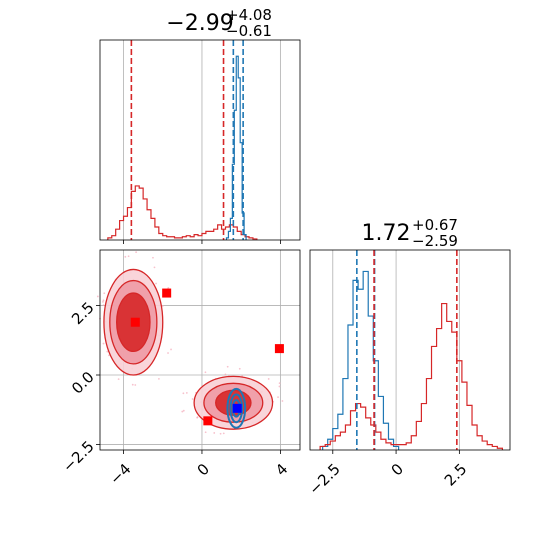 Image resolution: width=550 pixels, height=550 pixels. Describe the element at coordinates (203, 469) in the screenshot. I see `scatter-tick-label-x: 0` at that location.